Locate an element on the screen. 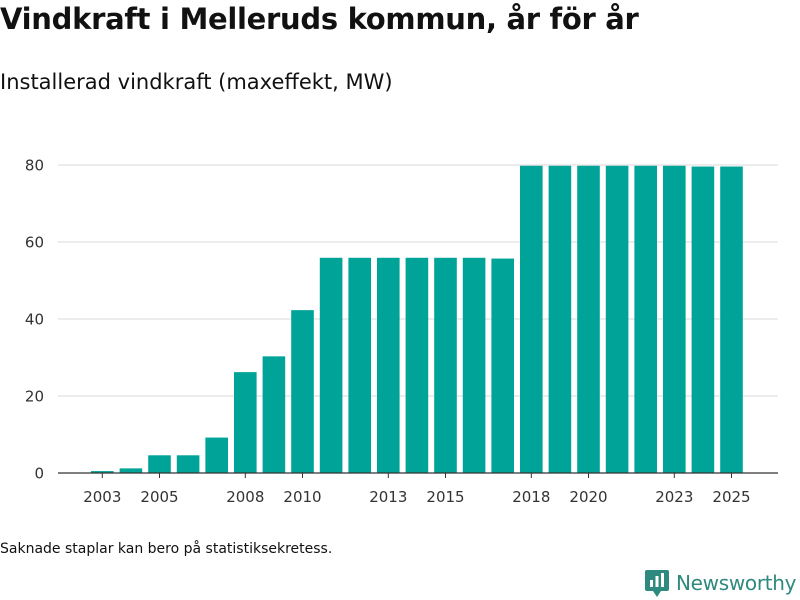 The height and width of the screenshot is (600, 800). chart-title: Vindkraft i Melleruds kommun, år för år is located at coordinates (319, 19).